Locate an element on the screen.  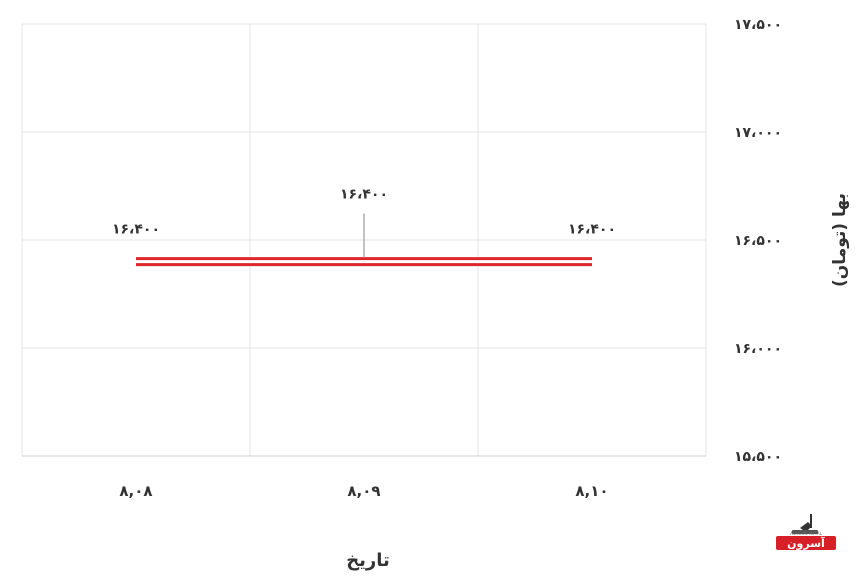
y-axis-title: بها (تومان) is located at coordinates (840, 240).